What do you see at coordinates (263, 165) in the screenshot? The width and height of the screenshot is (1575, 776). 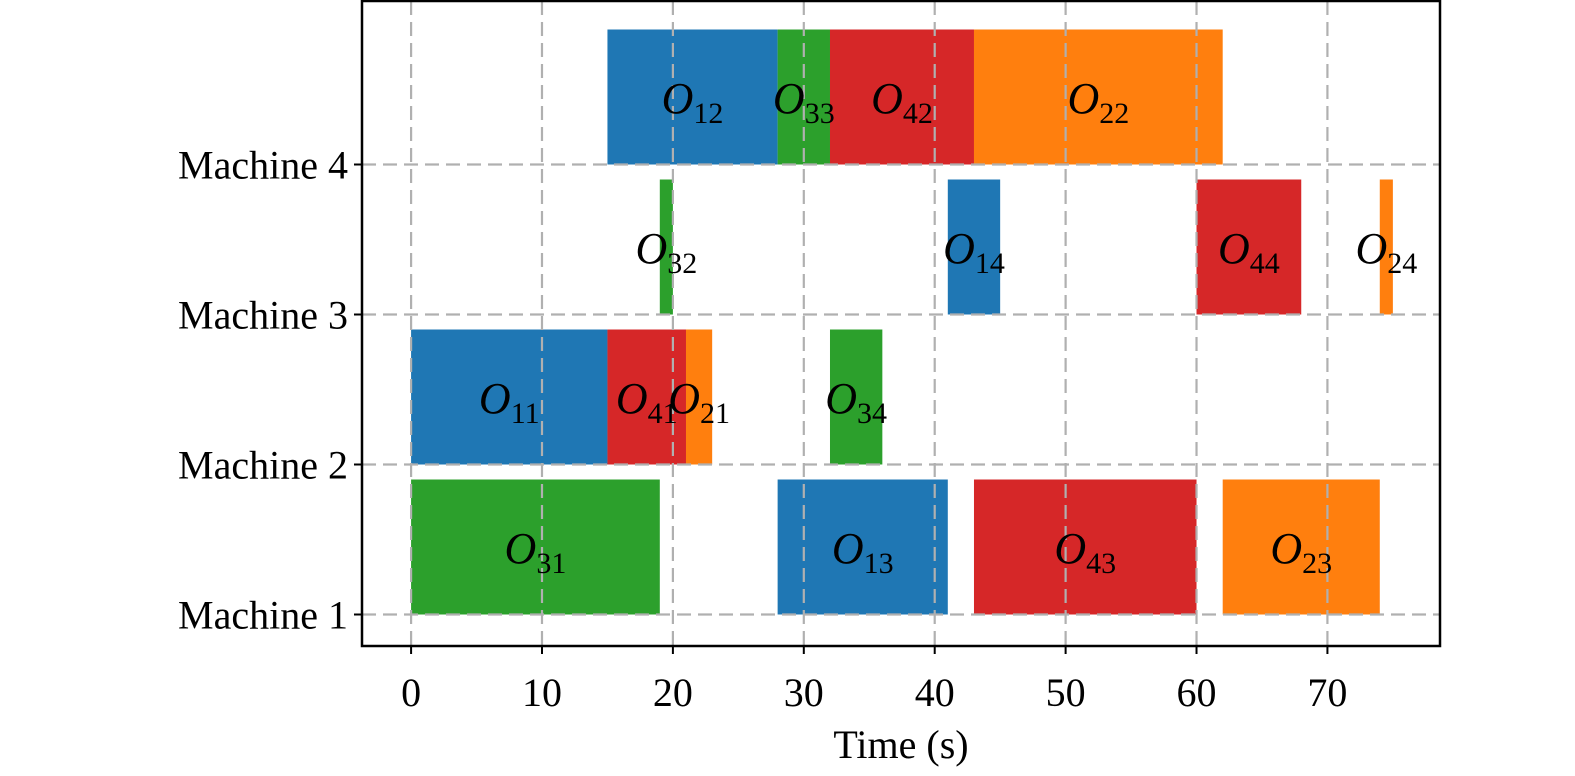 I see `y-tick-label: Machine 4` at bounding box center [263, 165].